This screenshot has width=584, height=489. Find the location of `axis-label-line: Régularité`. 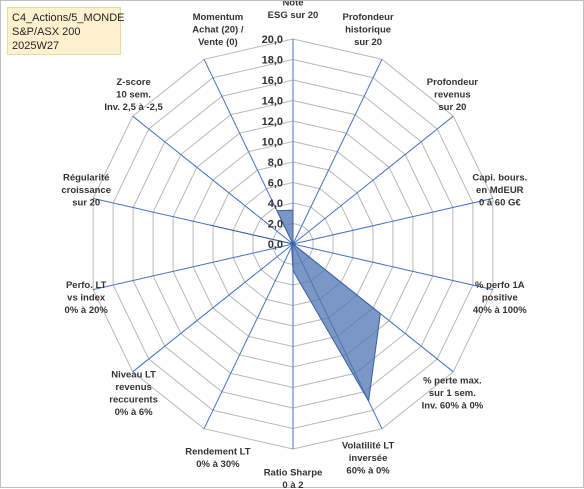

axis-label-line: Régularité is located at coordinates (86, 178).